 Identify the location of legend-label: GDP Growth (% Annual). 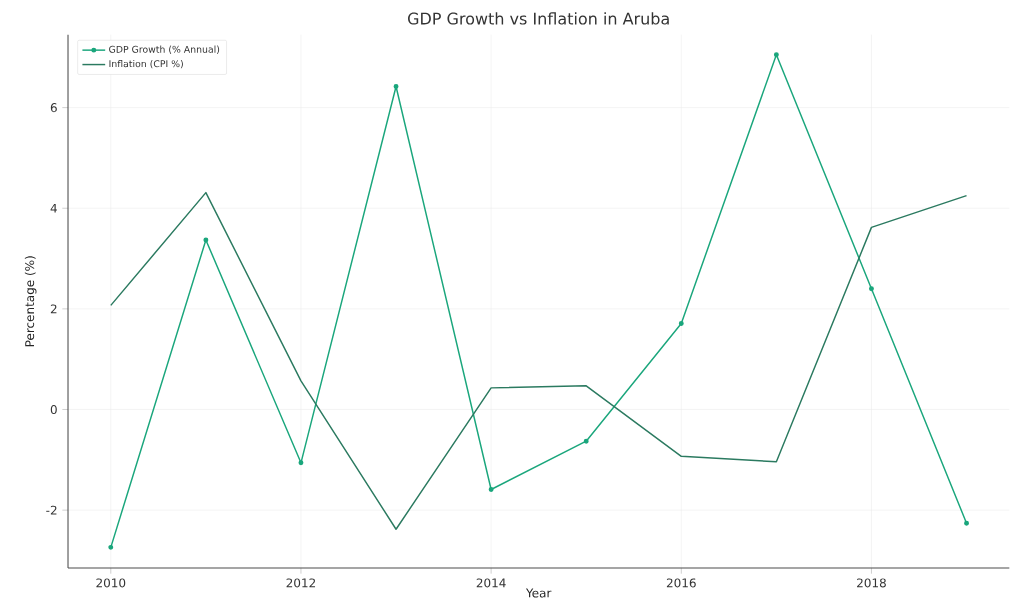
(164, 49).